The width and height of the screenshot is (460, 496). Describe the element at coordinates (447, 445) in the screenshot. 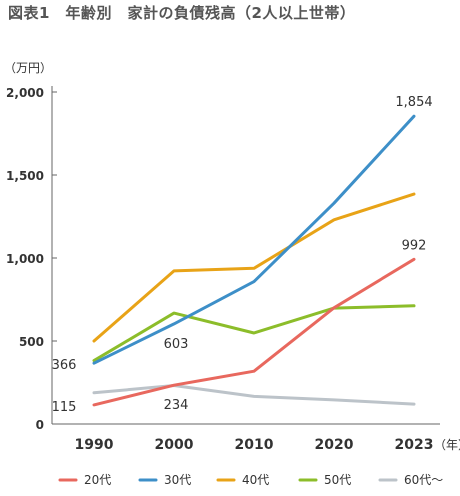

I see `x-axis-unit: （年）` at that location.